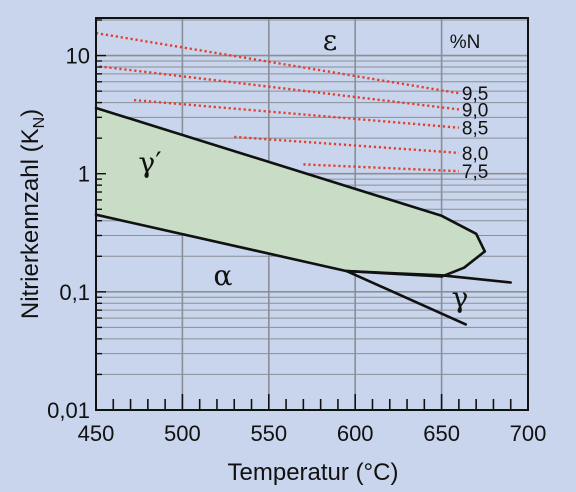 The width and height of the screenshot is (576, 492). I want to click on y-tick-label: 0,1, so click(74, 292).